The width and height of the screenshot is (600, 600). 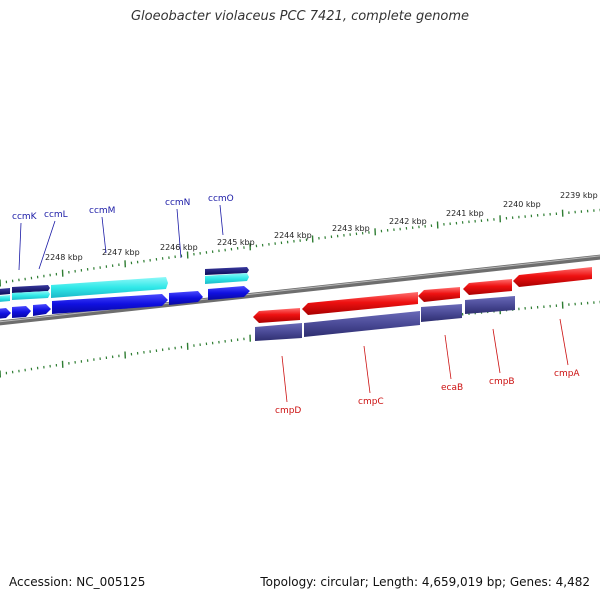 What do you see at coordinates (552, 277) in the screenshot?
I see `gene-arrow-cmpA-red` at bounding box center [552, 277].